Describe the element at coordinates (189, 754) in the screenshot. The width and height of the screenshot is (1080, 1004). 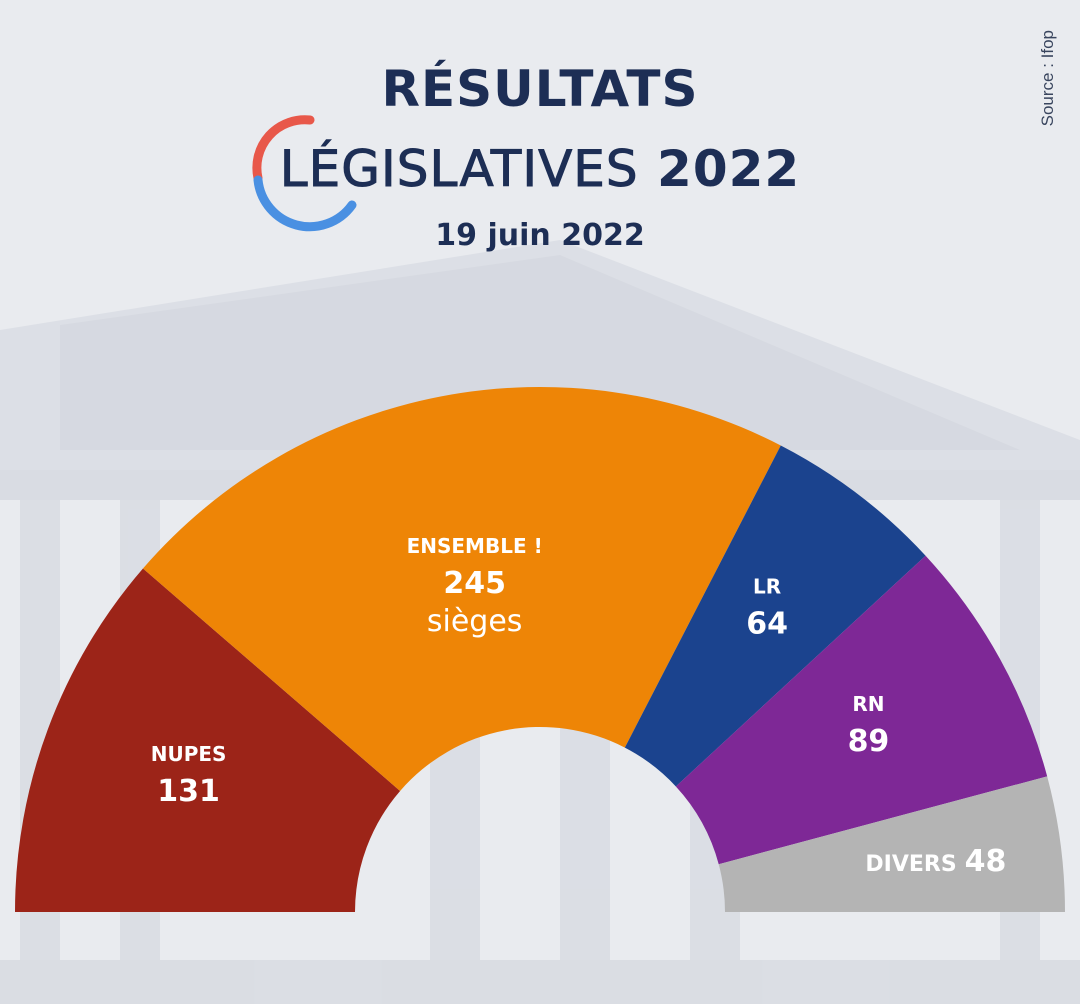
I see `label-nupes-name: NUPES` at that location.